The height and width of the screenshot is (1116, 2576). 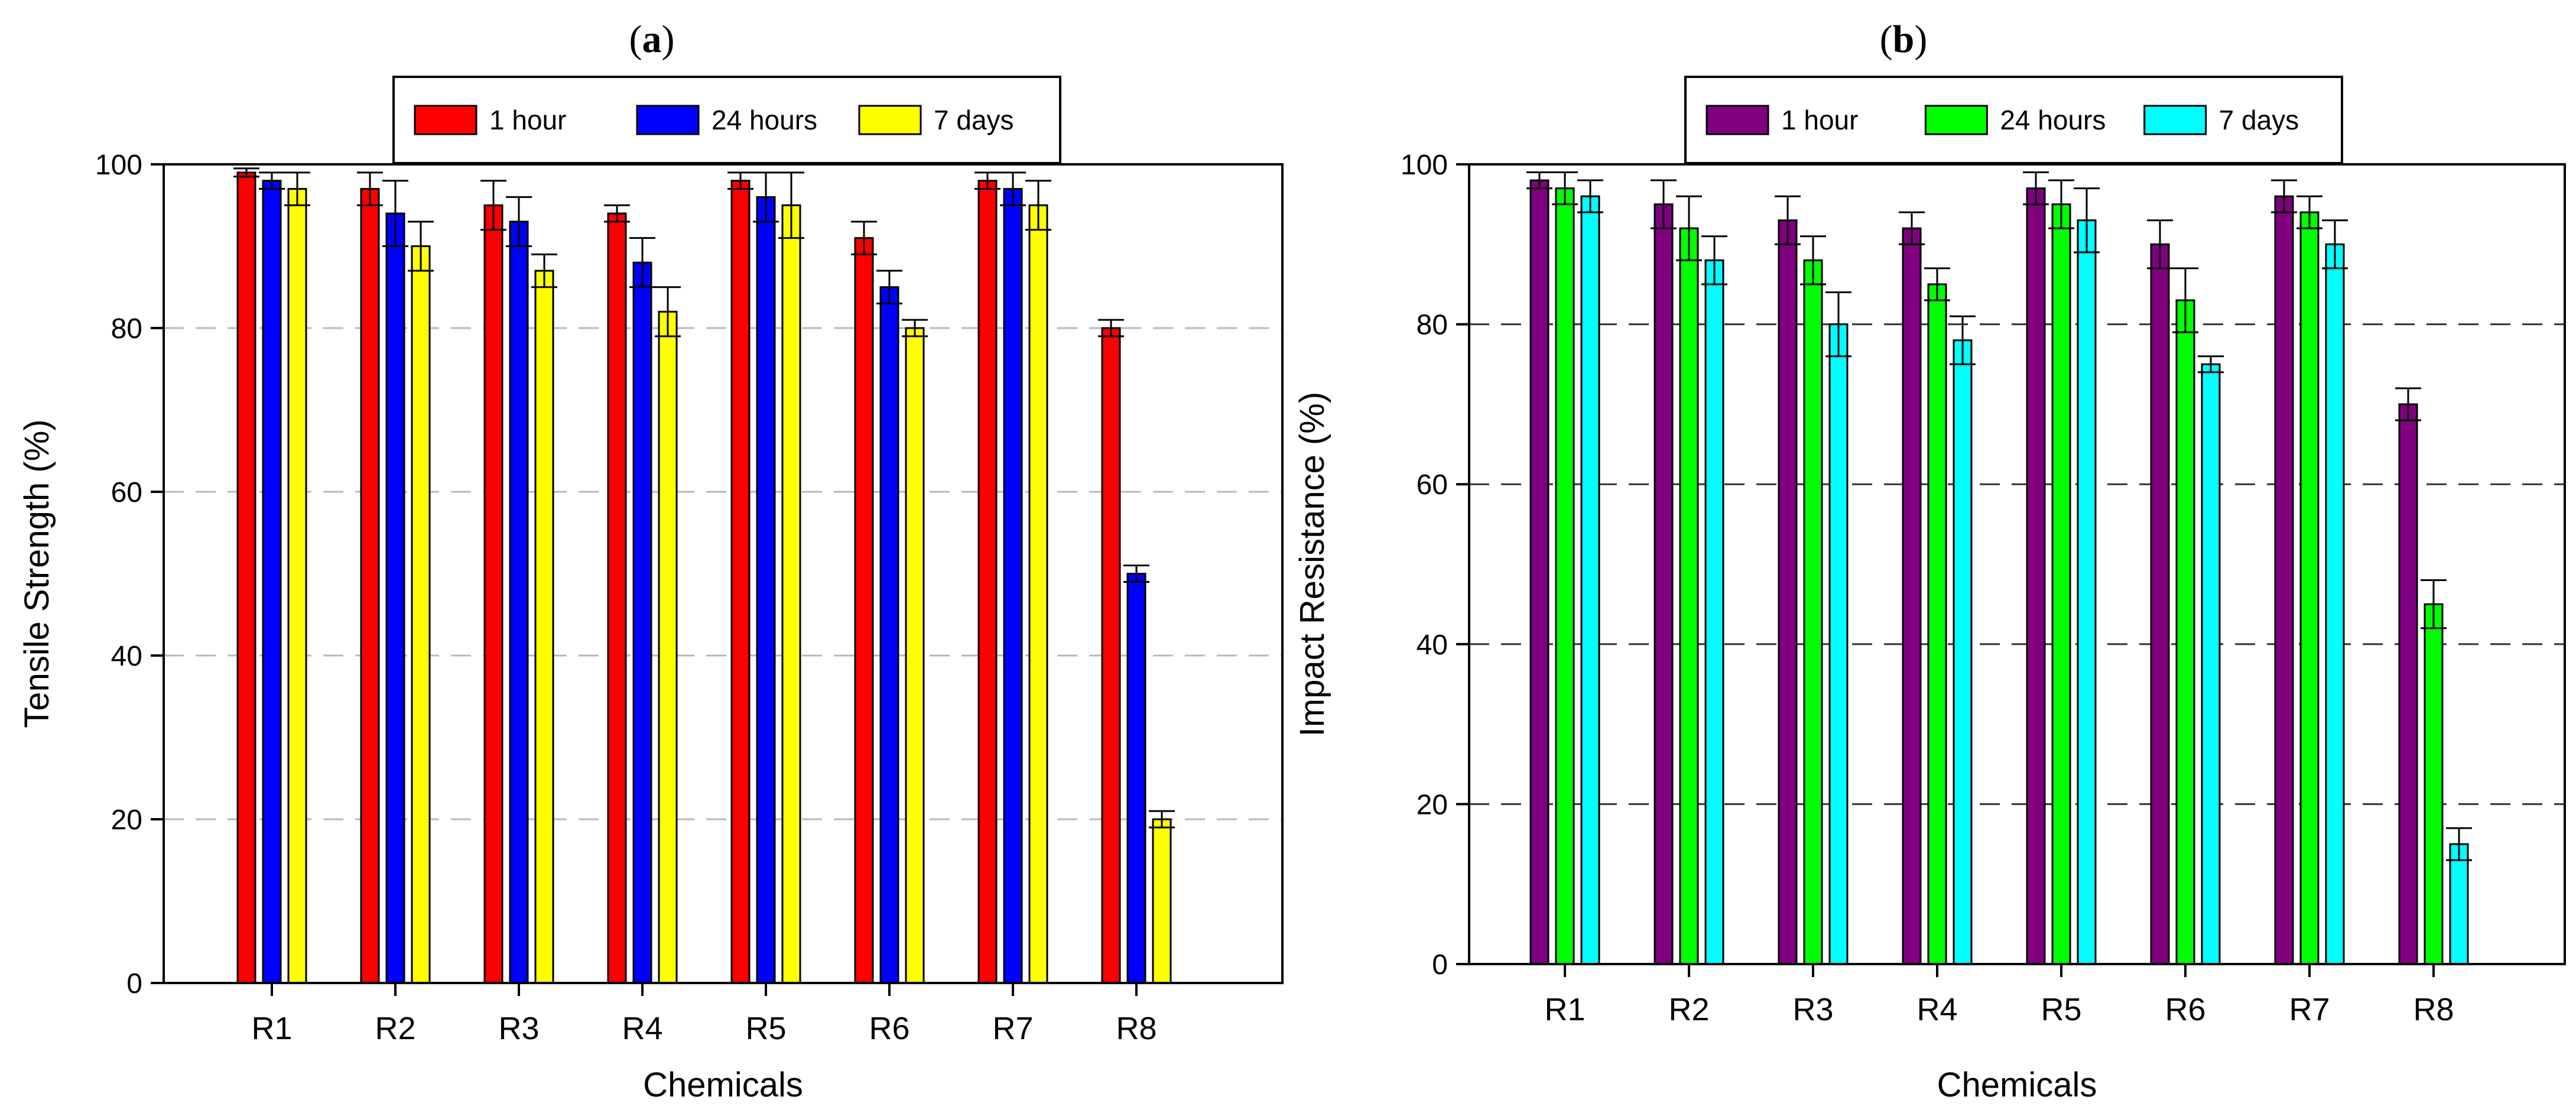 I want to click on panel-letter: a, so click(x=652, y=39).